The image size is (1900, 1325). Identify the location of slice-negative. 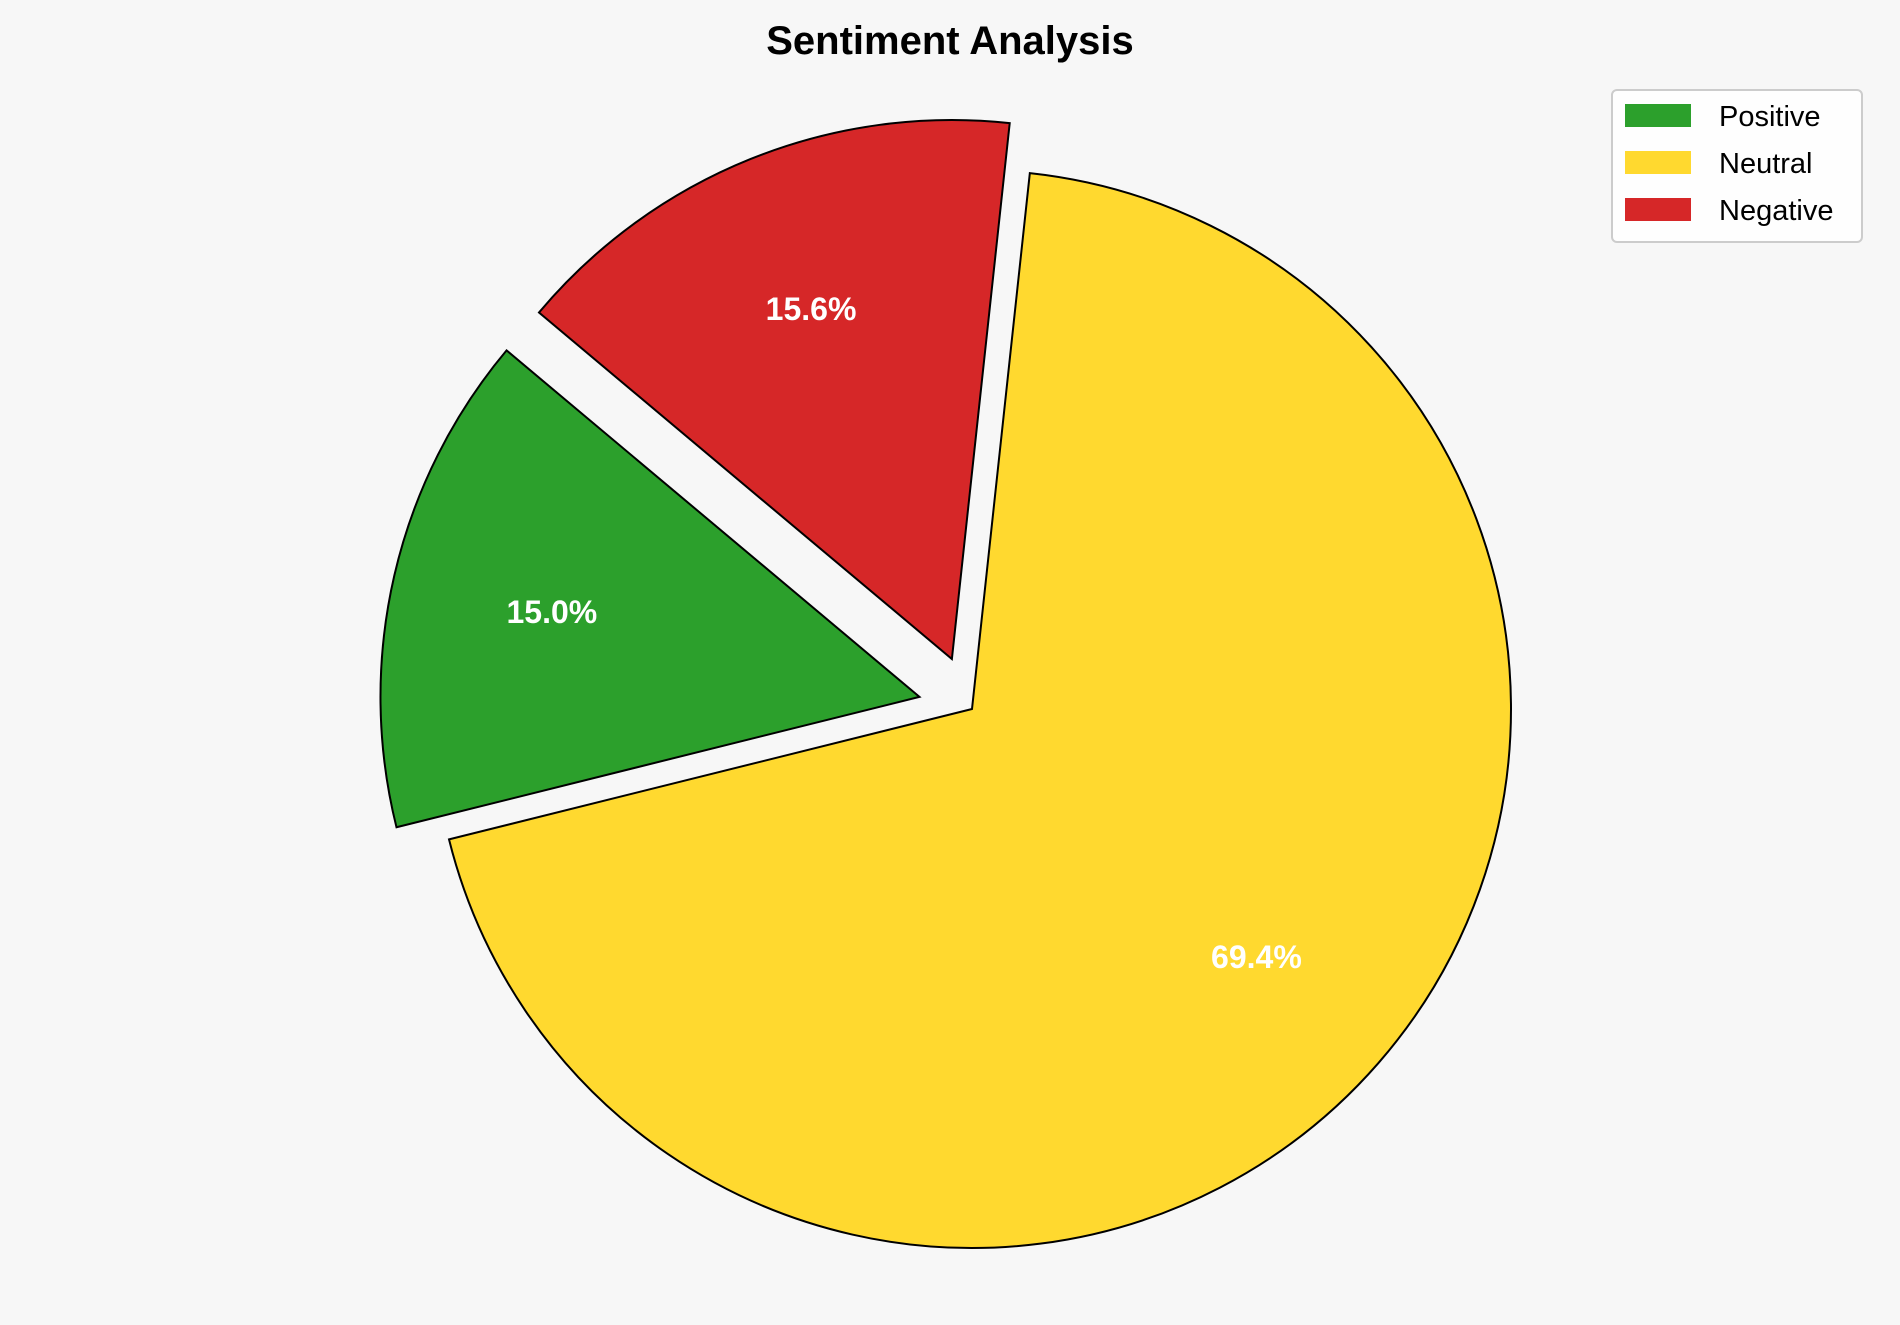
(774, 389).